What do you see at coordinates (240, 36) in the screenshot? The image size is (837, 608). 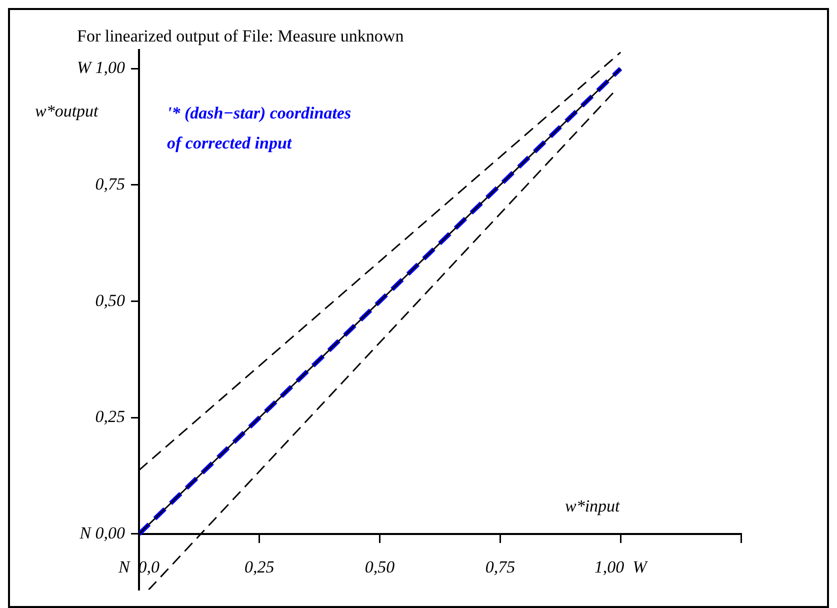 I see `chart-title: For linearized output of File: Measure unknown` at bounding box center [240, 36].